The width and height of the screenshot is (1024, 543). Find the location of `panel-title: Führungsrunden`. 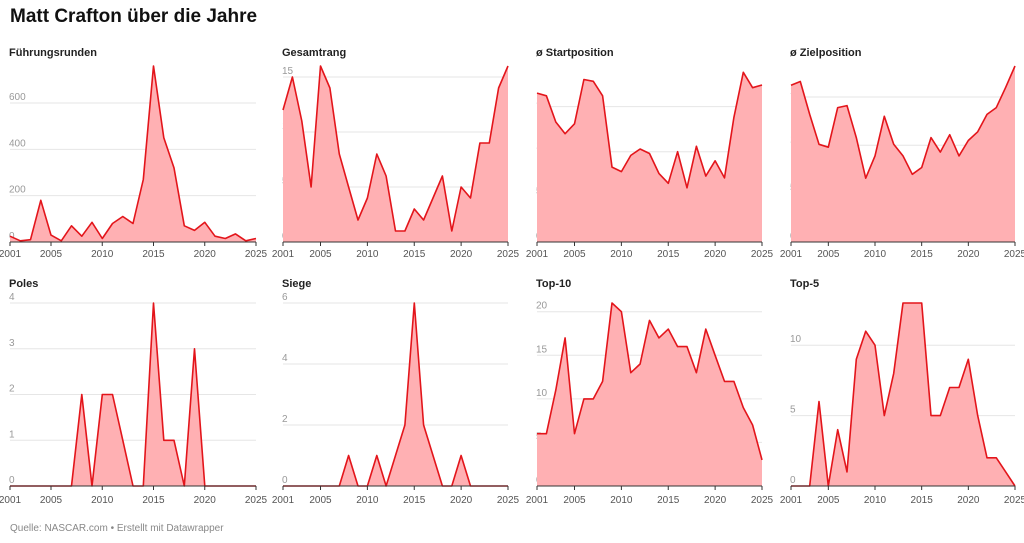

panel-title: Führungsrunden is located at coordinates (53, 53).